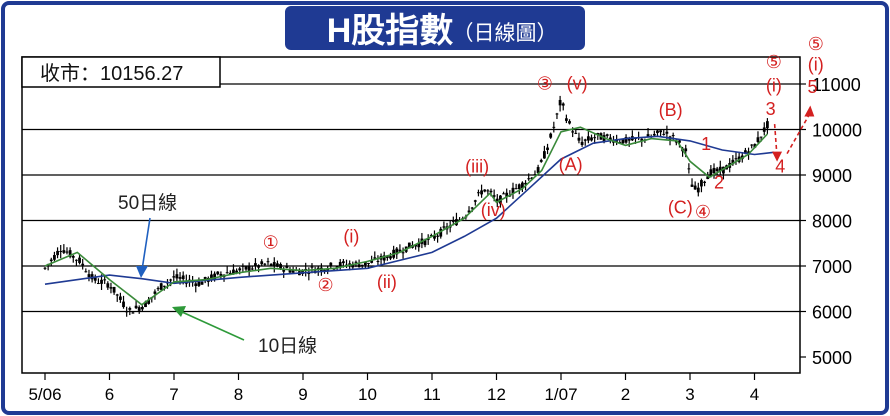 This screenshot has width=890, height=416. Describe the element at coordinates (837, 131) in the screenshot. I see `y-tick-label: 10000` at that location.